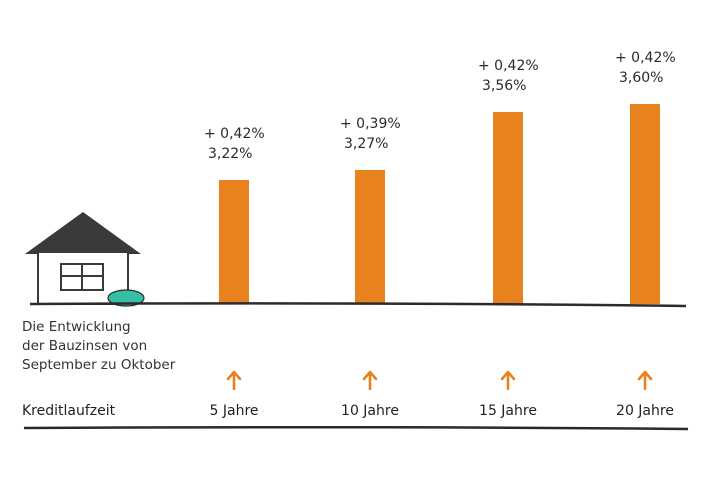 This screenshot has height=480, width=721. Describe the element at coordinates (126, 298) in the screenshot. I see `bush-icon` at that location.